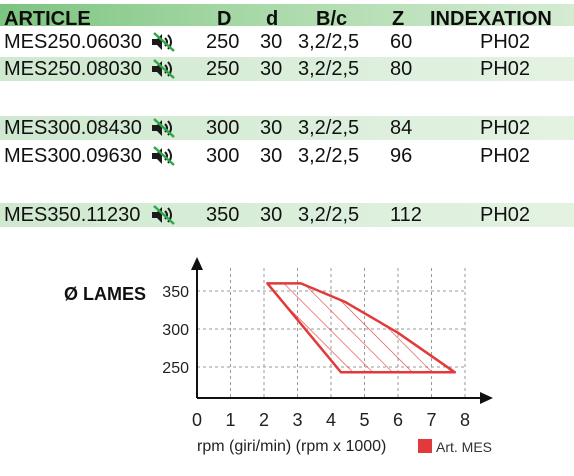 Image resolution: width=574 pixels, height=476 pixels. Describe the element at coordinates (406, 215) in the screenshot. I see `teeth-z: 112` at that location.